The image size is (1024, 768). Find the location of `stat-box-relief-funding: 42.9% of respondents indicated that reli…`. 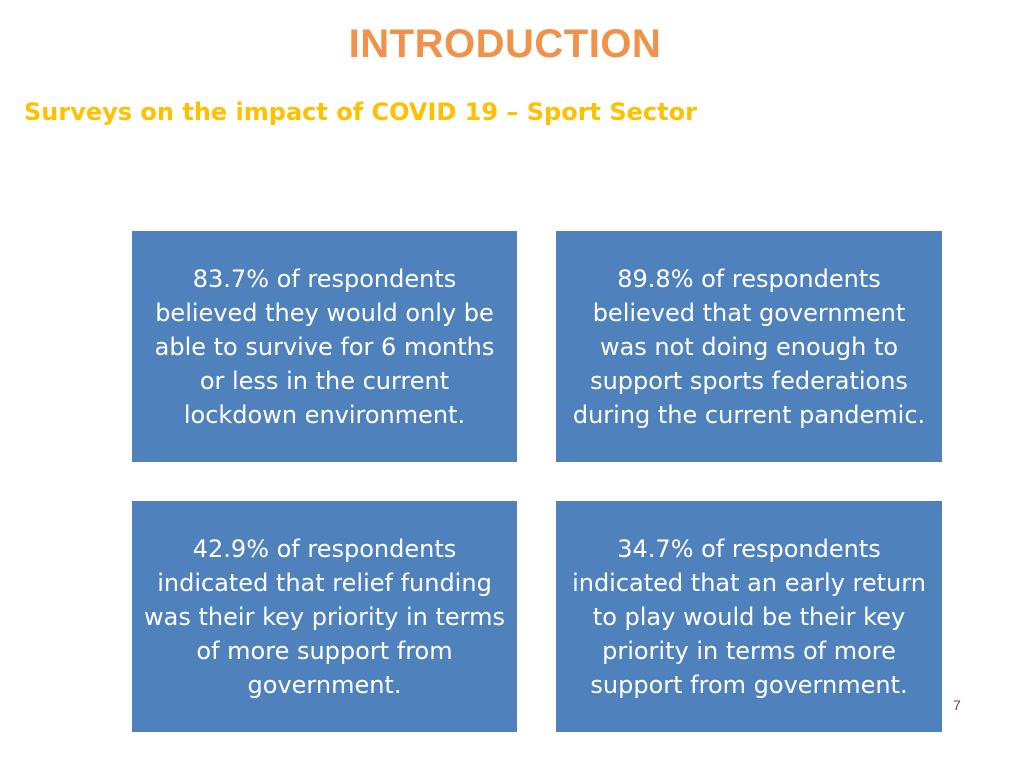

stat-box-relief-funding: 42.9% of respondents indicated that reli… is located at coordinates (324, 616).